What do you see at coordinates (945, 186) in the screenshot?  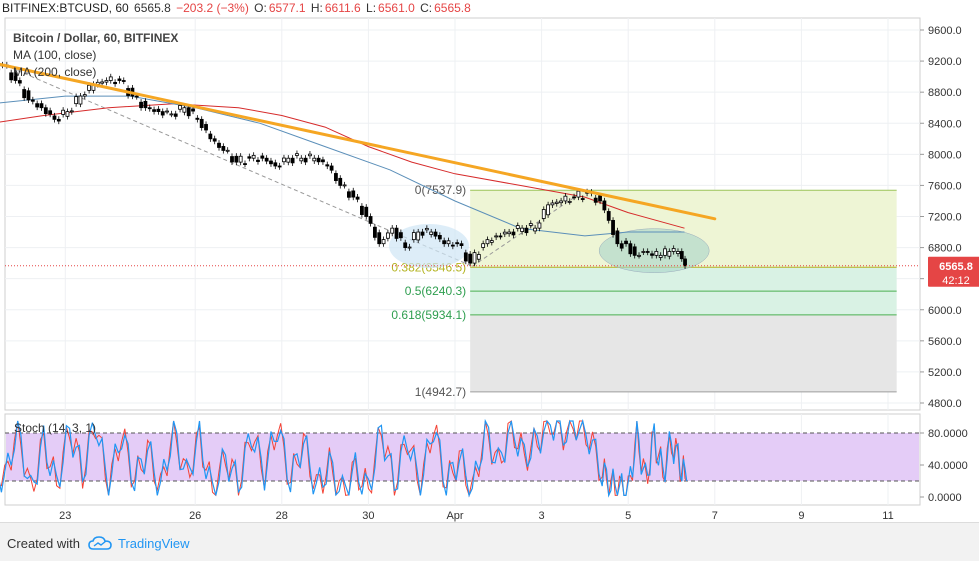 I see `price-tick-label: 7600.0` at bounding box center [945, 186].